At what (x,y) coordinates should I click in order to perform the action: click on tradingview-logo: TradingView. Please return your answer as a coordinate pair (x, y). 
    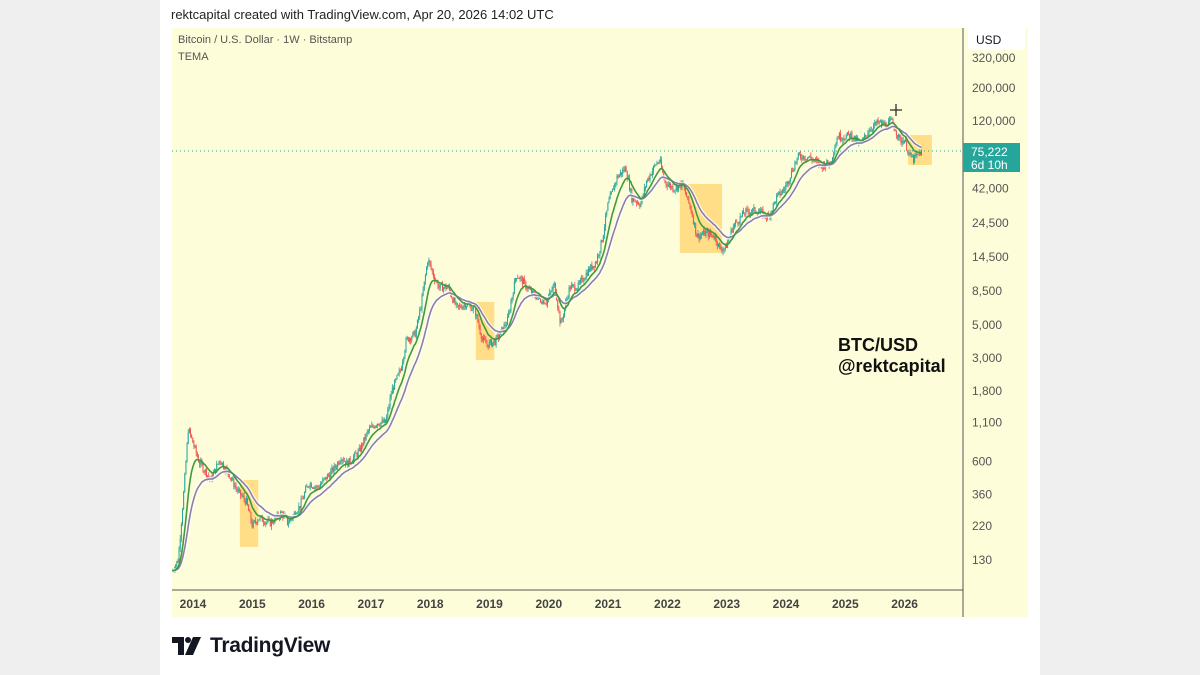
    Looking at the image, I should click on (251, 646).